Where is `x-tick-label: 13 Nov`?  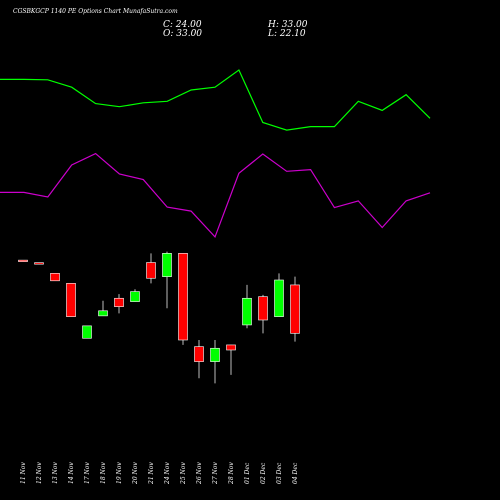
x-tick-label: 13 Nov is located at coordinates (55, 473).